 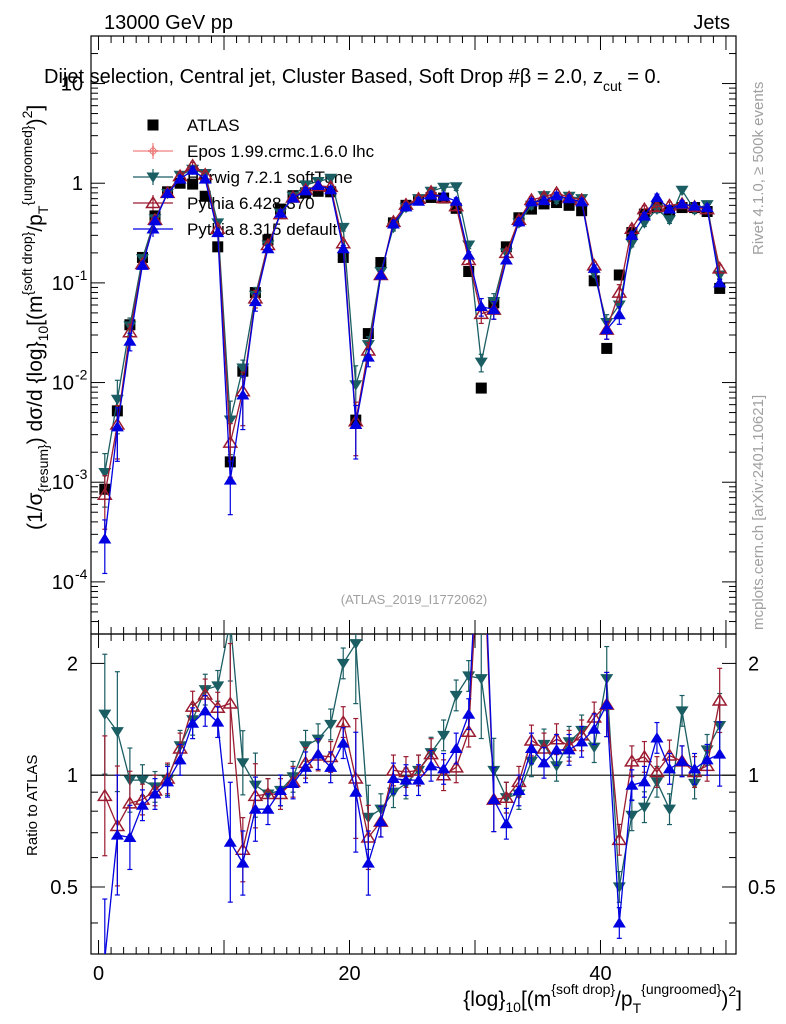 What do you see at coordinates (98, 974) in the screenshot?
I see `x-tick-label: 0` at bounding box center [98, 974].